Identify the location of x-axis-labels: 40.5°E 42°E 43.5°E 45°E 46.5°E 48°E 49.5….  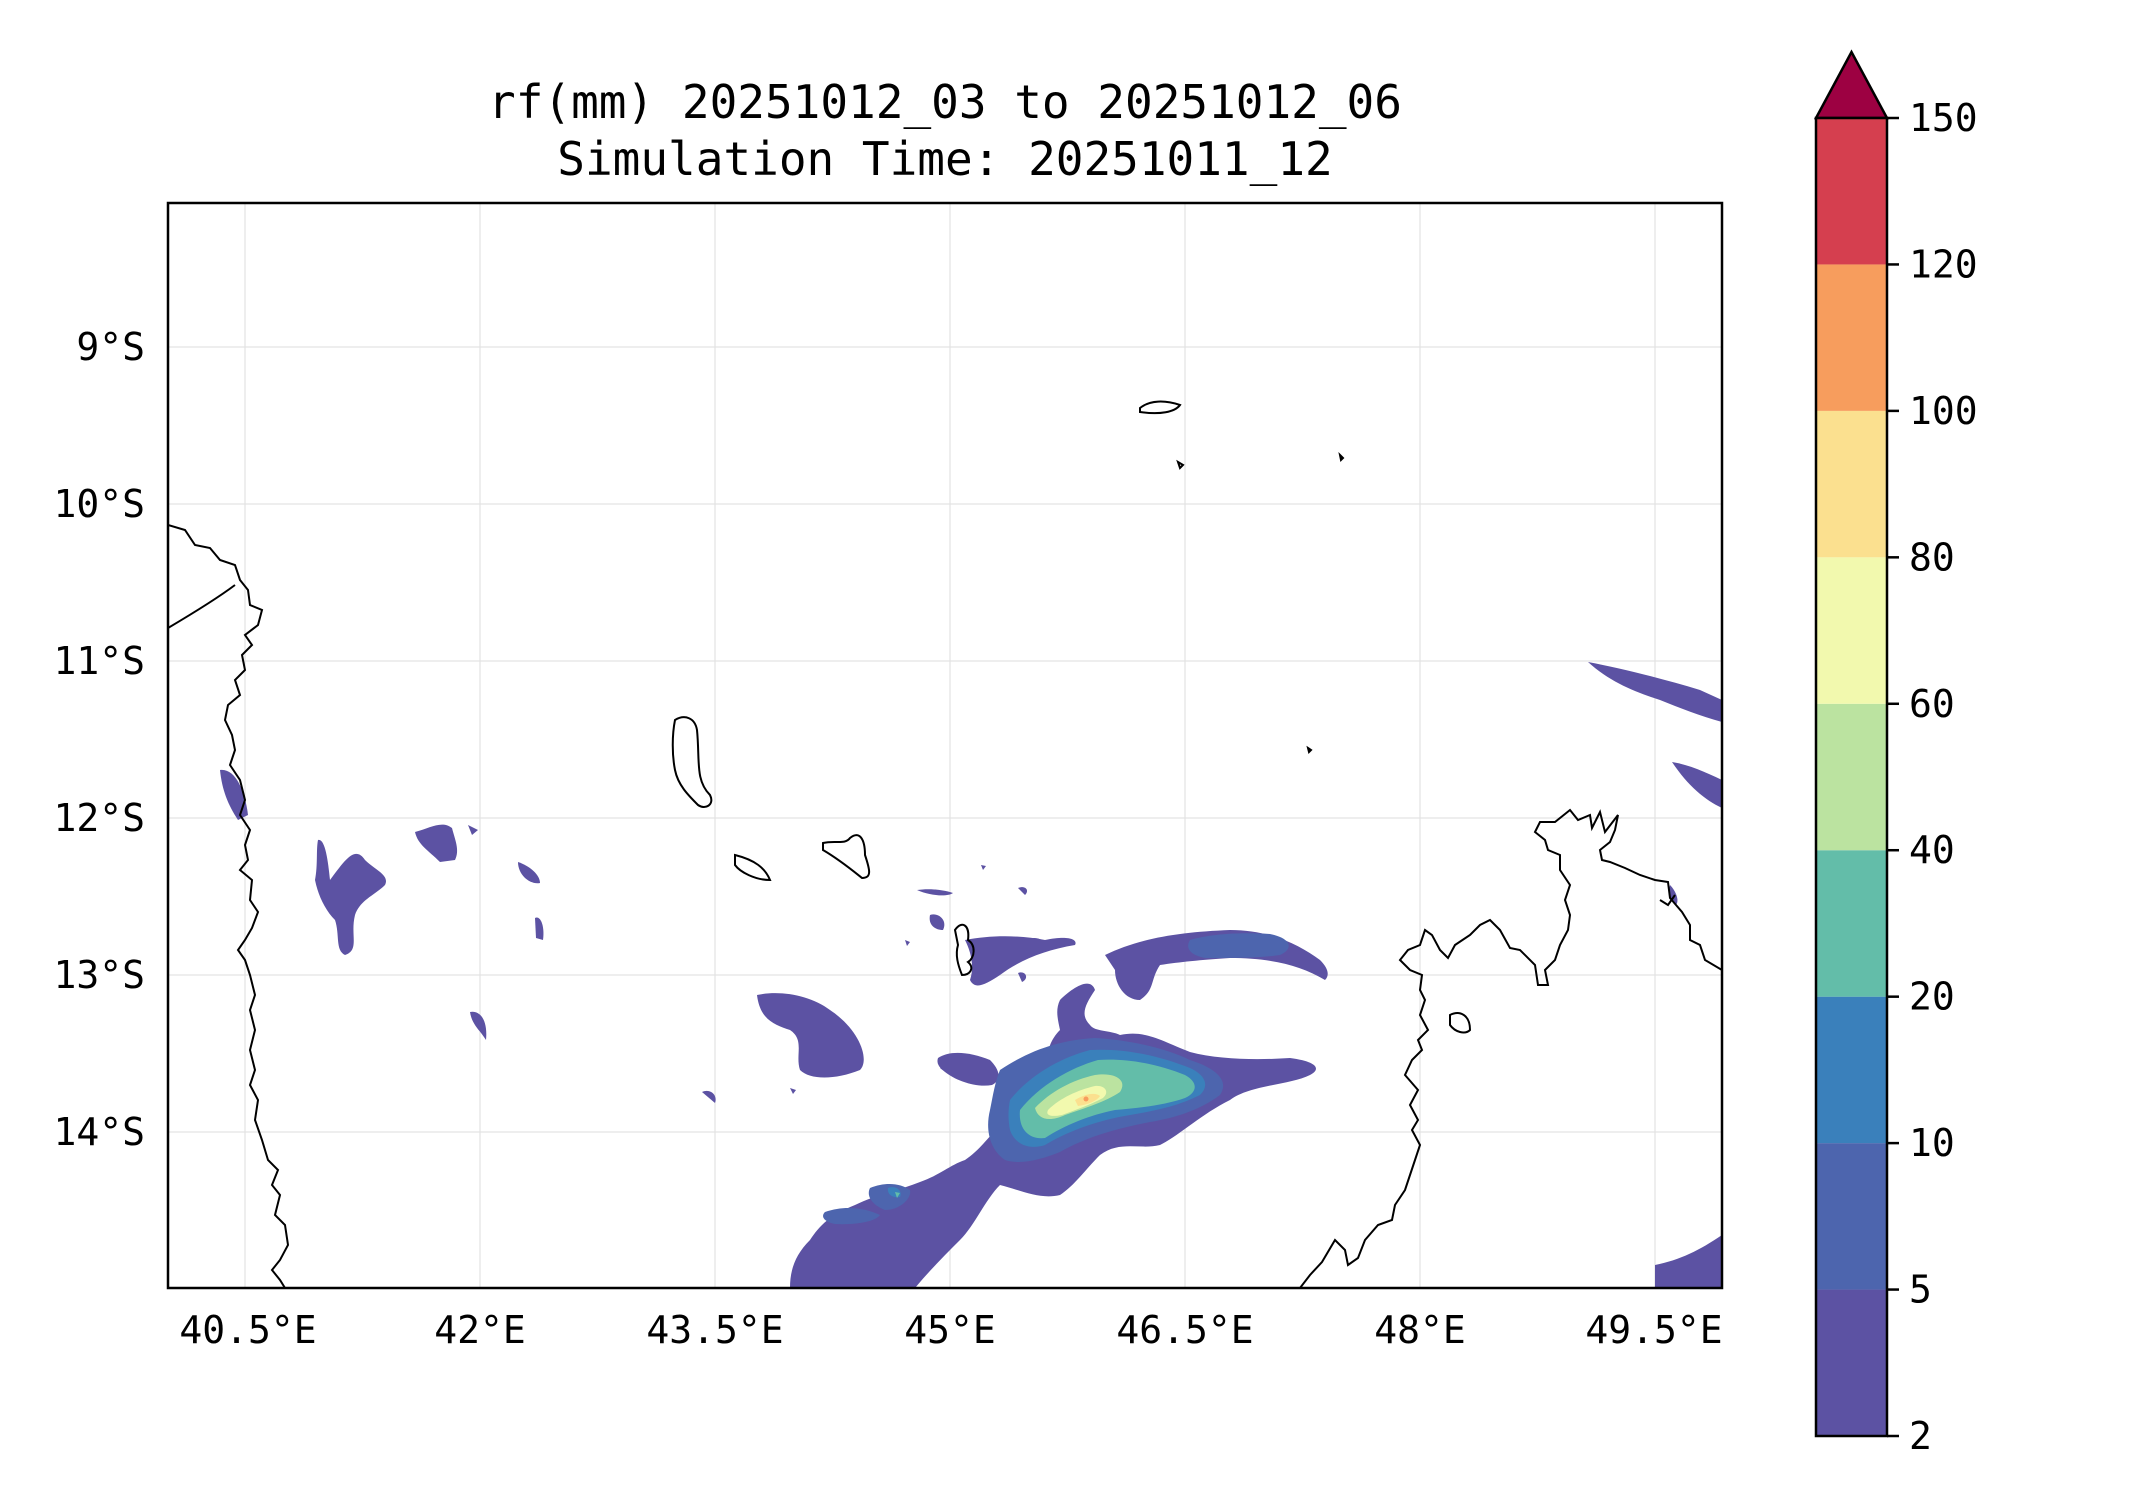
(950, 1330).